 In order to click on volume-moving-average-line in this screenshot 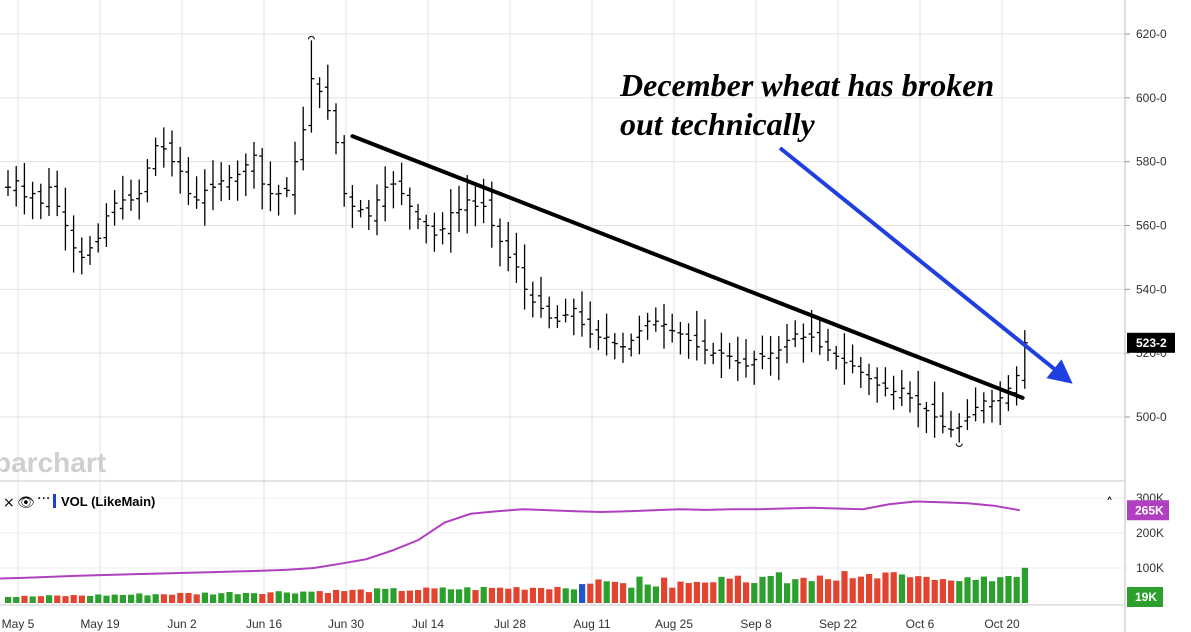, I will do `click(510, 540)`.